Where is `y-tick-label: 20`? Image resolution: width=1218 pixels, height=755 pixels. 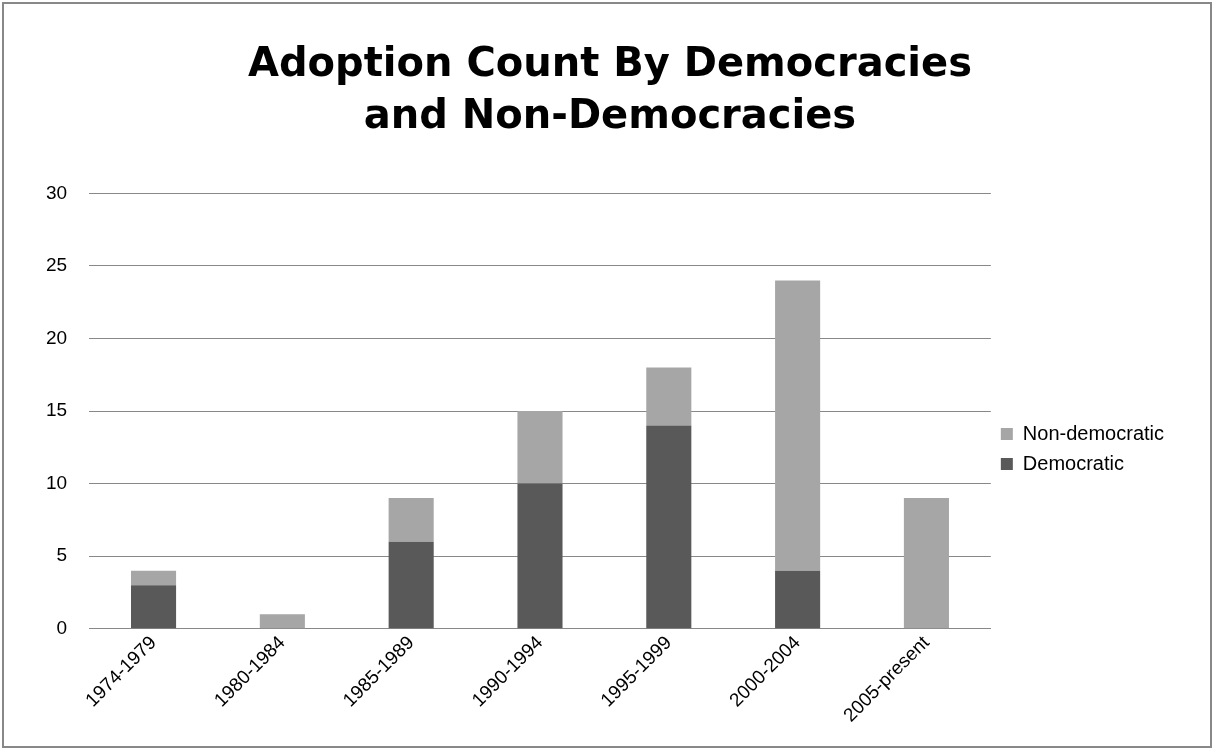
y-tick-label: 20 is located at coordinates (56, 337).